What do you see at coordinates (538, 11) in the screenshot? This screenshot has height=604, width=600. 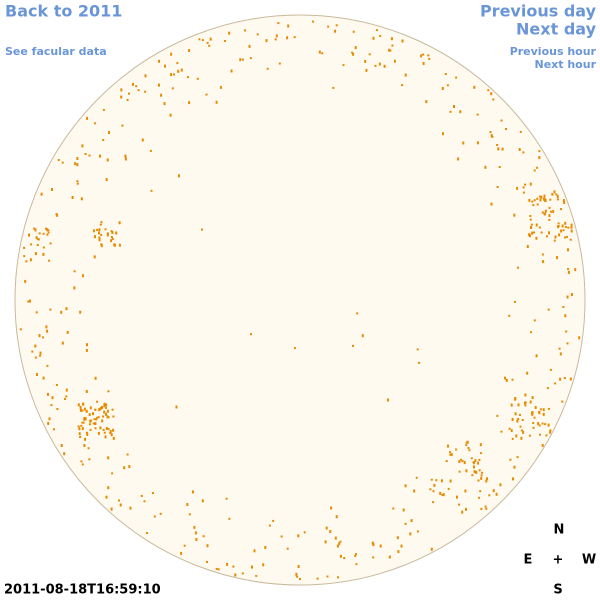 I see `previous-day-link: Previous day` at bounding box center [538, 11].